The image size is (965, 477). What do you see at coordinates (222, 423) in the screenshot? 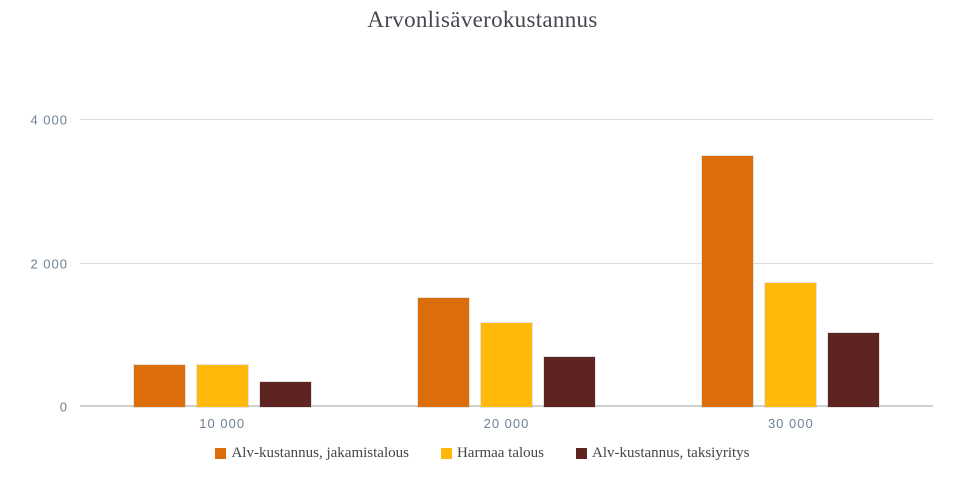
I see `x-tick-label: 10 000` at bounding box center [222, 423].